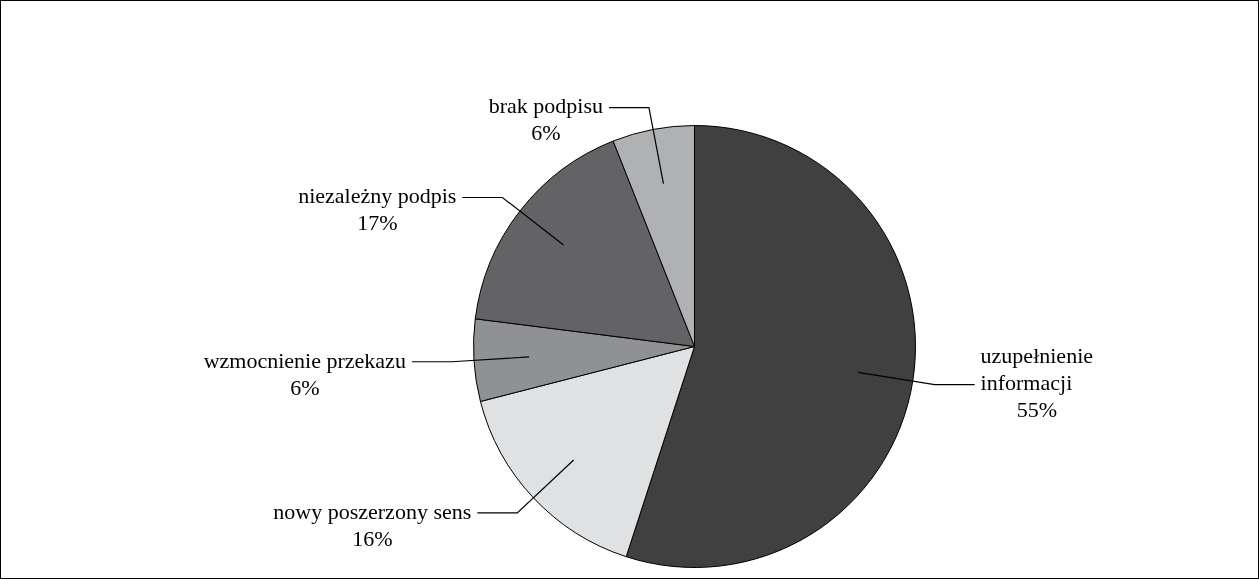 The image size is (1259, 579). What do you see at coordinates (1036, 410) in the screenshot?
I see `data-label: 55%` at bounding box center [1036, 410].